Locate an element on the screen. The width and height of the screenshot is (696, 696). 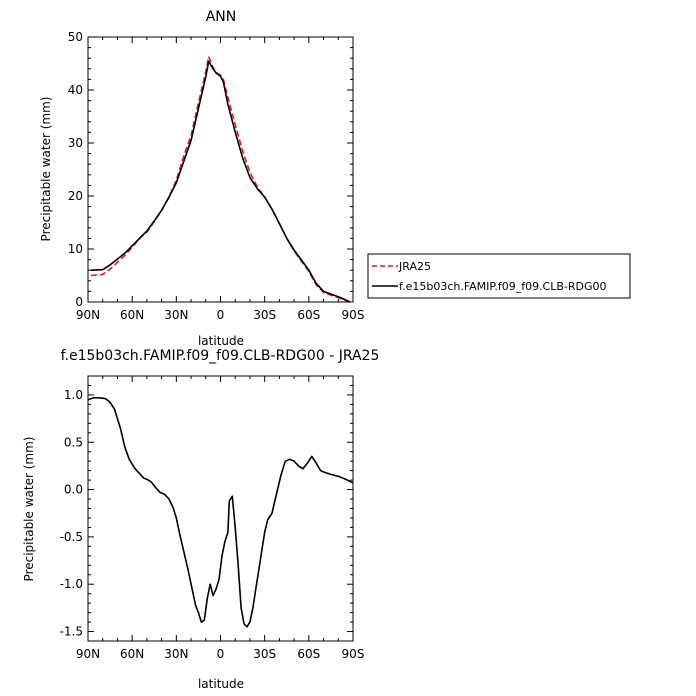
bottom-chart-y-tick-label: 0.5 is located at coordinates (73, 442).